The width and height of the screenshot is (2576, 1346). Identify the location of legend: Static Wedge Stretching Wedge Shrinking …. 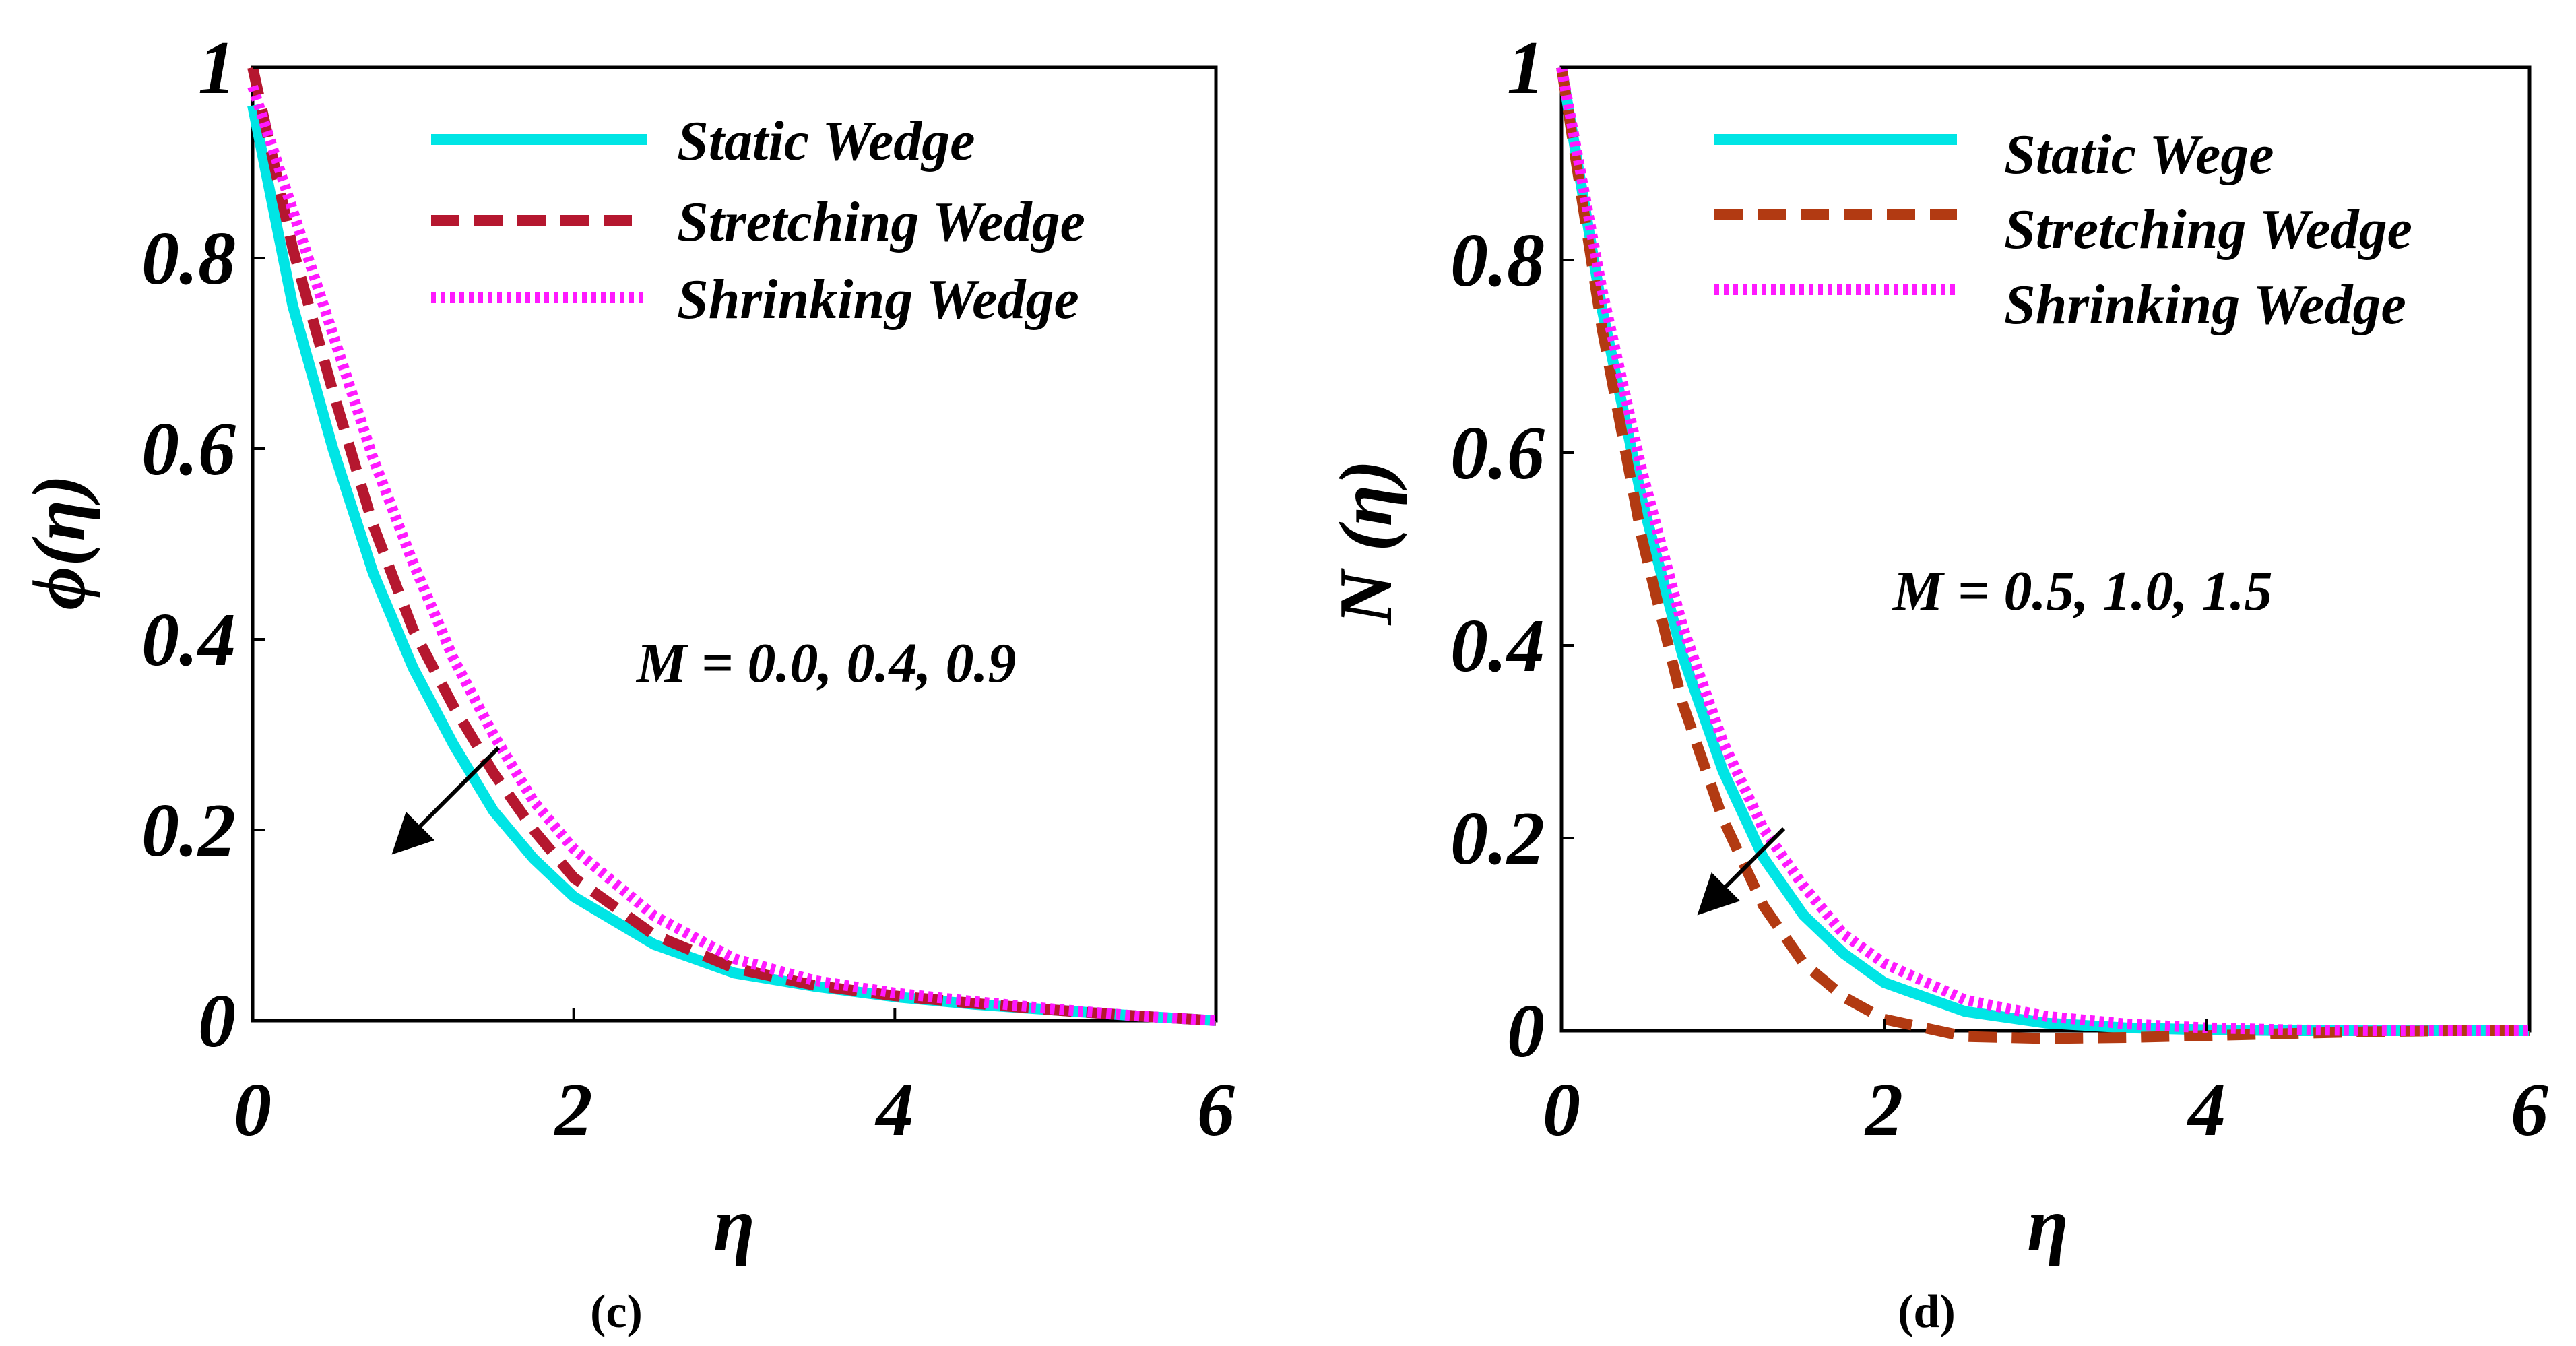
(758, 220).